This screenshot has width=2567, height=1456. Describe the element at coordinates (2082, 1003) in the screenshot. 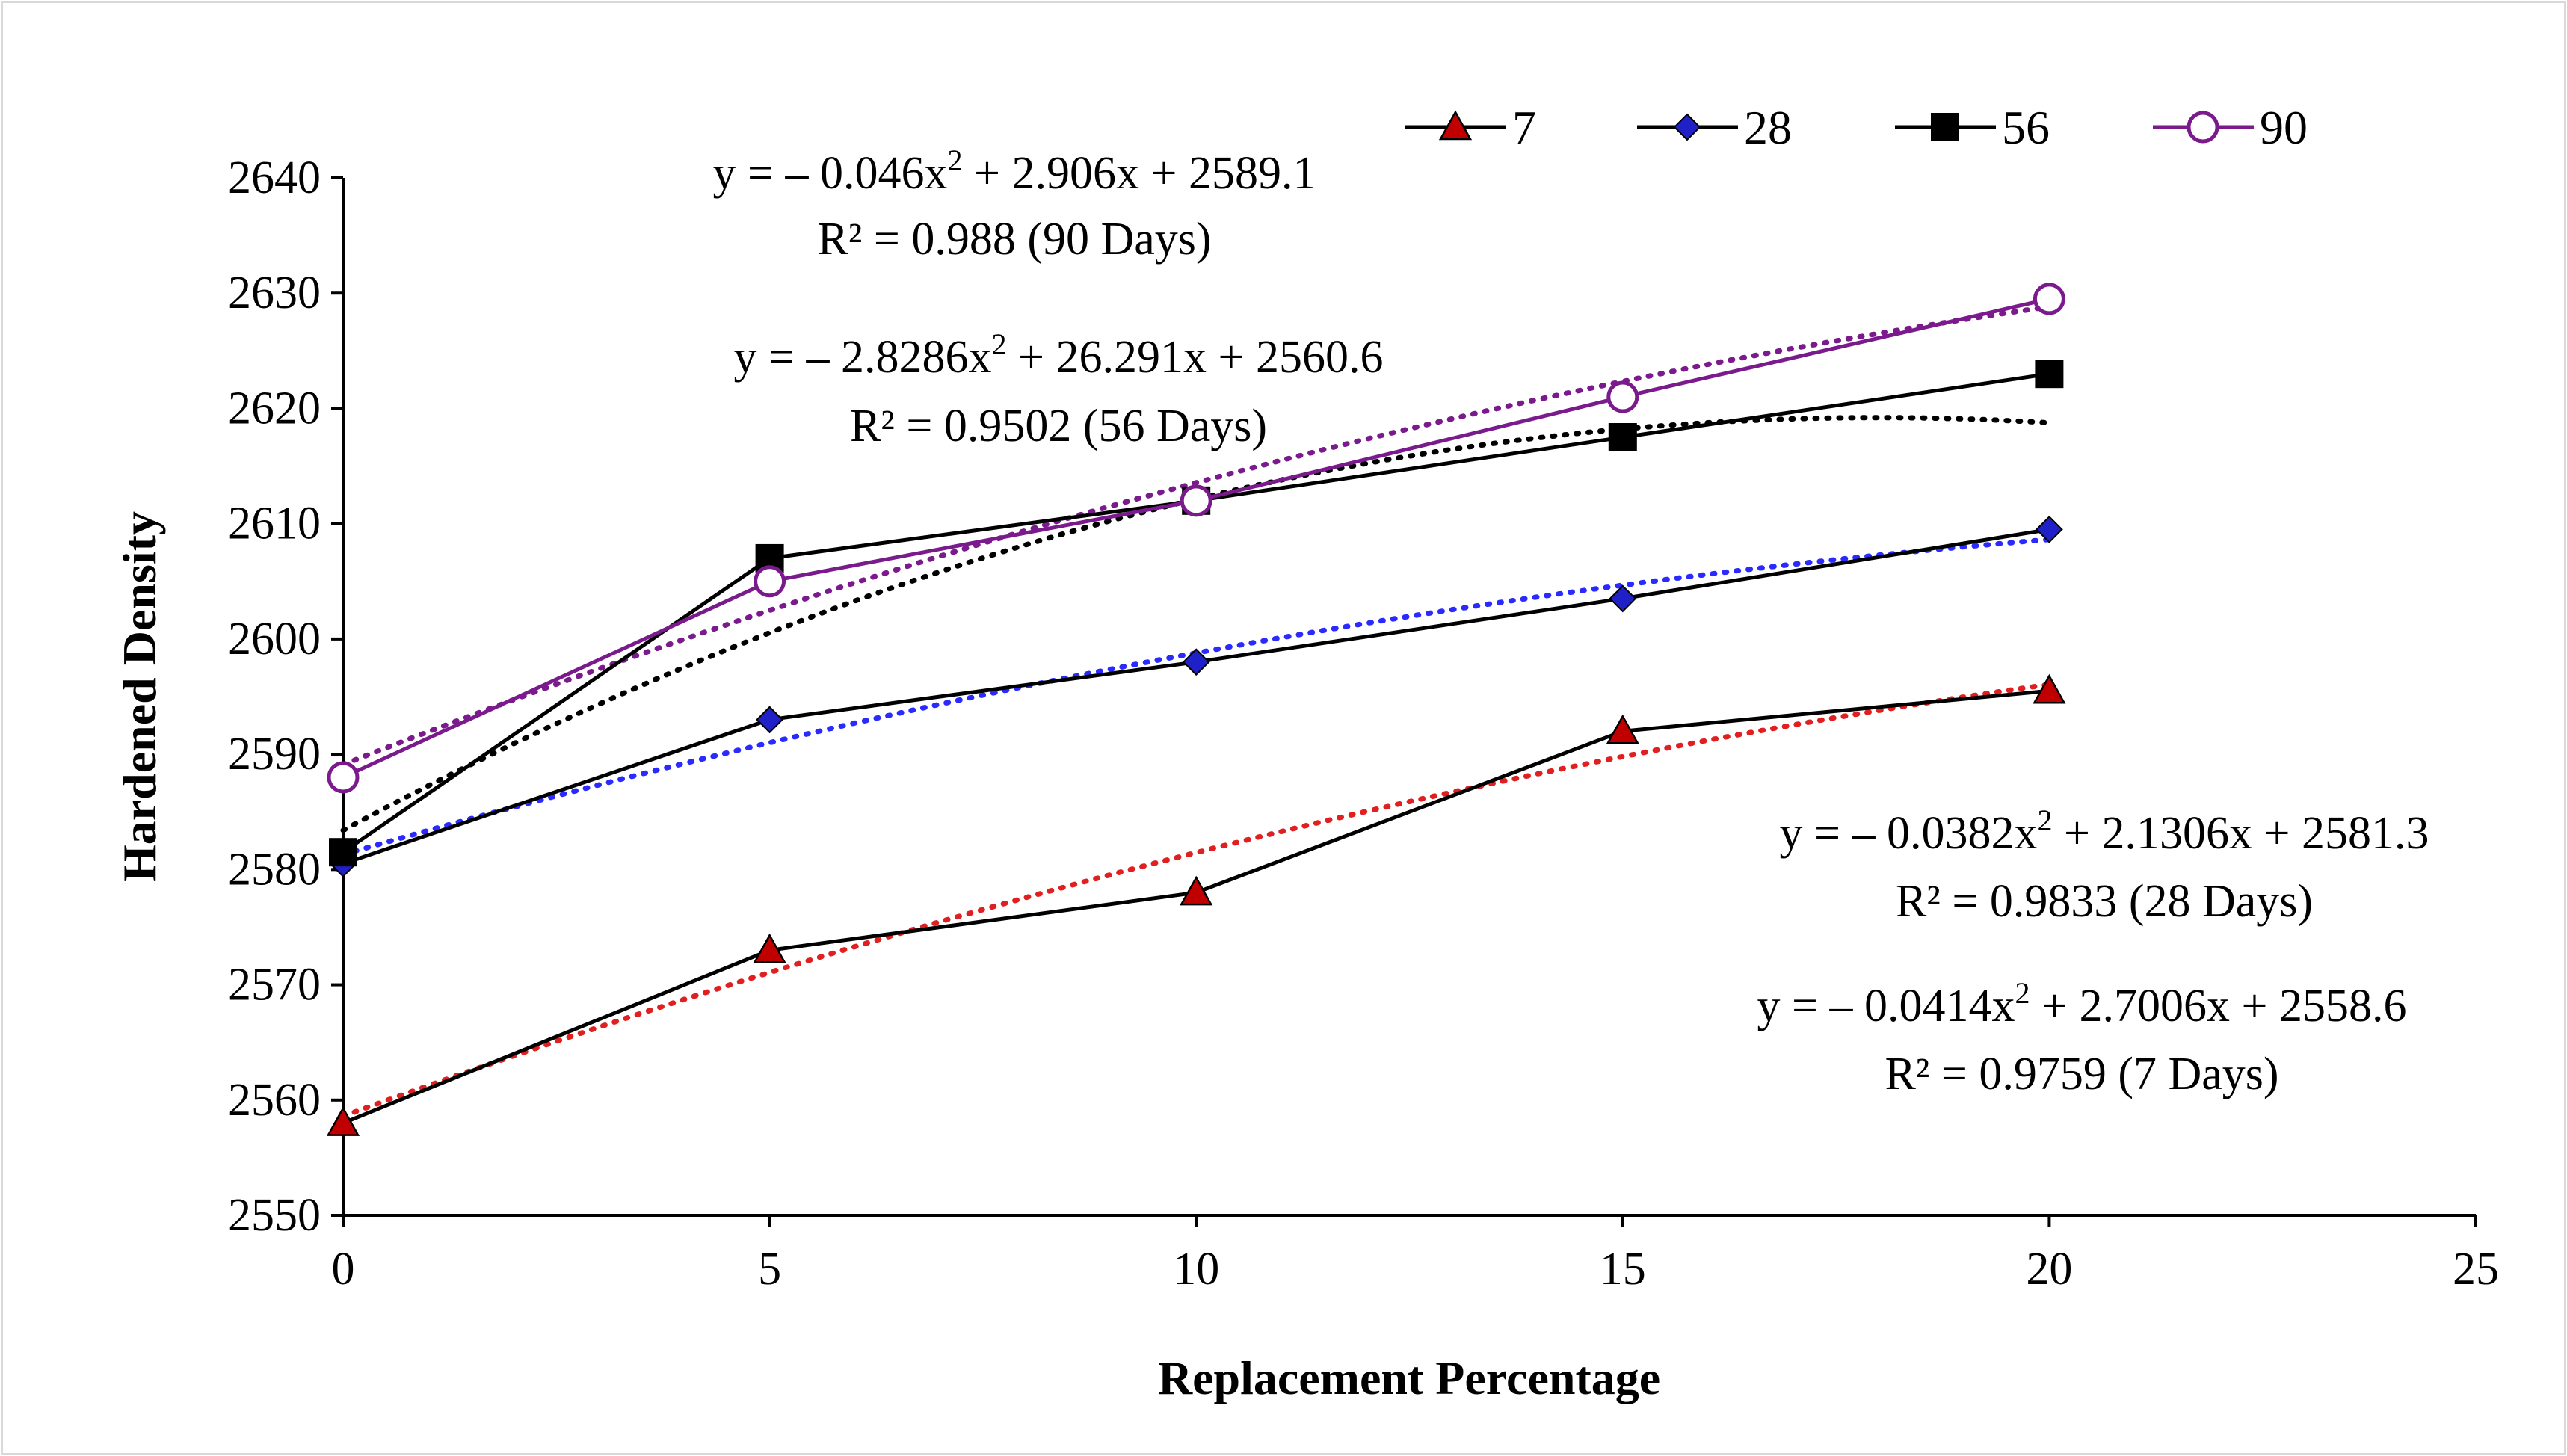

I see `equation-7-days-line1: y = – 0.0414x2 + 2.7006x + 2558.6` at that location.